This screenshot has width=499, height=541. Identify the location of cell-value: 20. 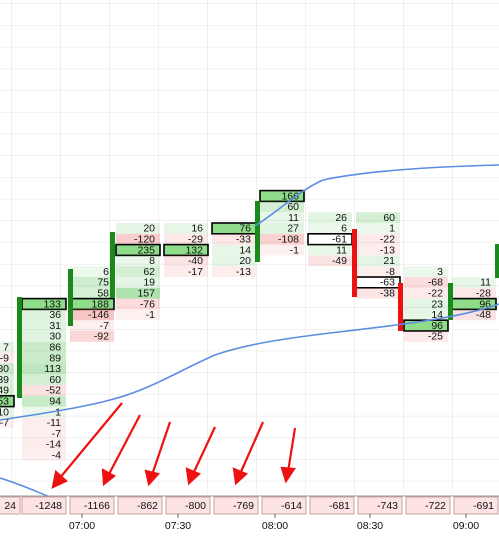
(245, 261).